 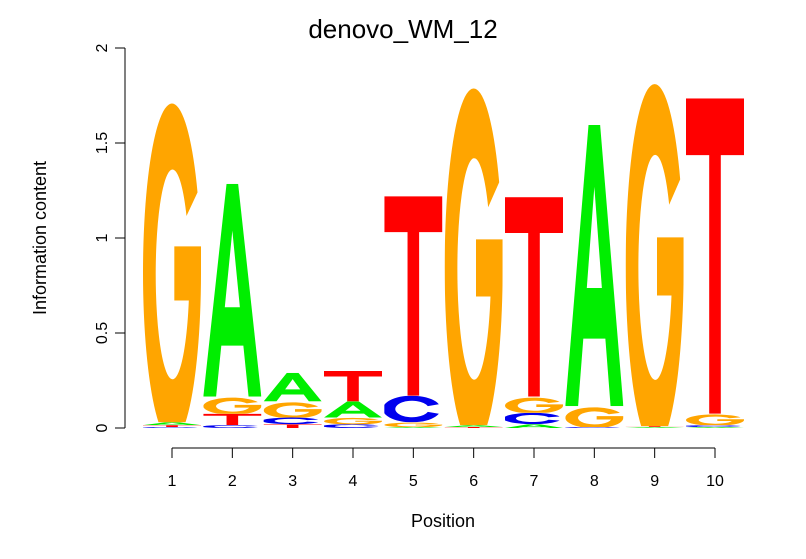 What do you see at coordinates (102, 333) in the screenshot?
I see `y-tick-label: 0.5` at bounding box center [102, 333].